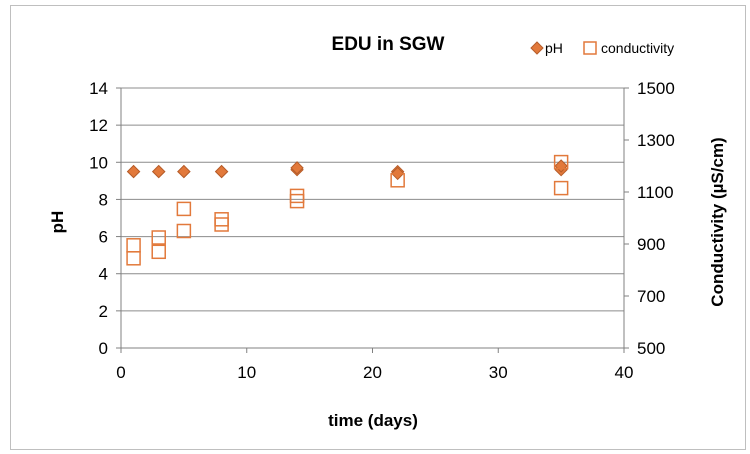 This screenshot has width=750, height=454. Describe the element at coordinates (554, 48) in the screenshot. I see `legend-ph-label: pH` at that location.